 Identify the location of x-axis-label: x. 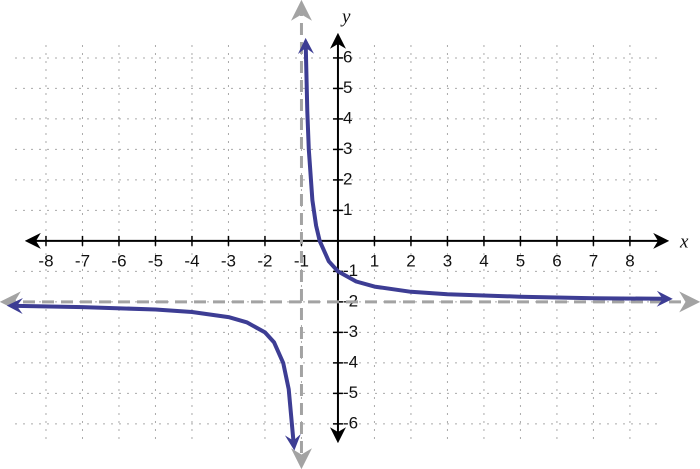
(684, 241).